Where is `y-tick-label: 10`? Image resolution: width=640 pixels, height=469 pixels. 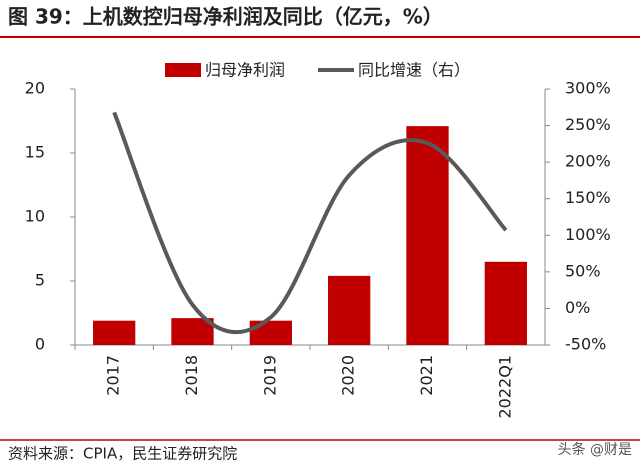 y-tick-label: 10 is located at coordinates (35, 216).